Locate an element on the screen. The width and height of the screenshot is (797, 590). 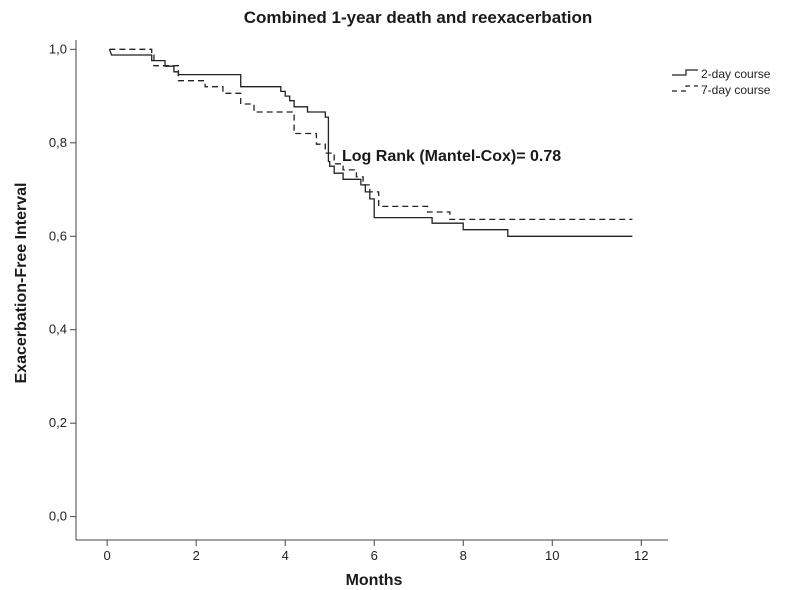
y-tick-label: 0,4 is located at coordinates (58, 329).